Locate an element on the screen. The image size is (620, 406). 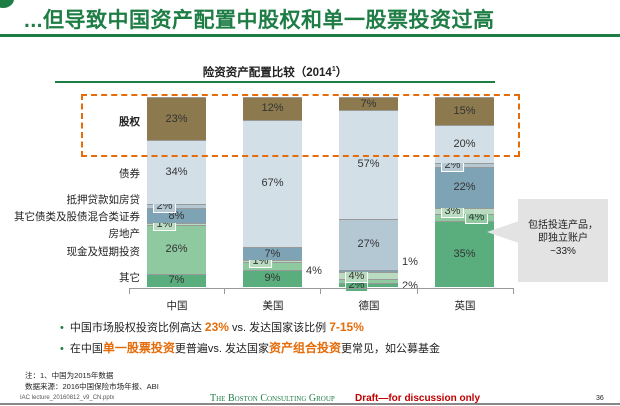
data-label: 2% is located at coordinates (410, 286).